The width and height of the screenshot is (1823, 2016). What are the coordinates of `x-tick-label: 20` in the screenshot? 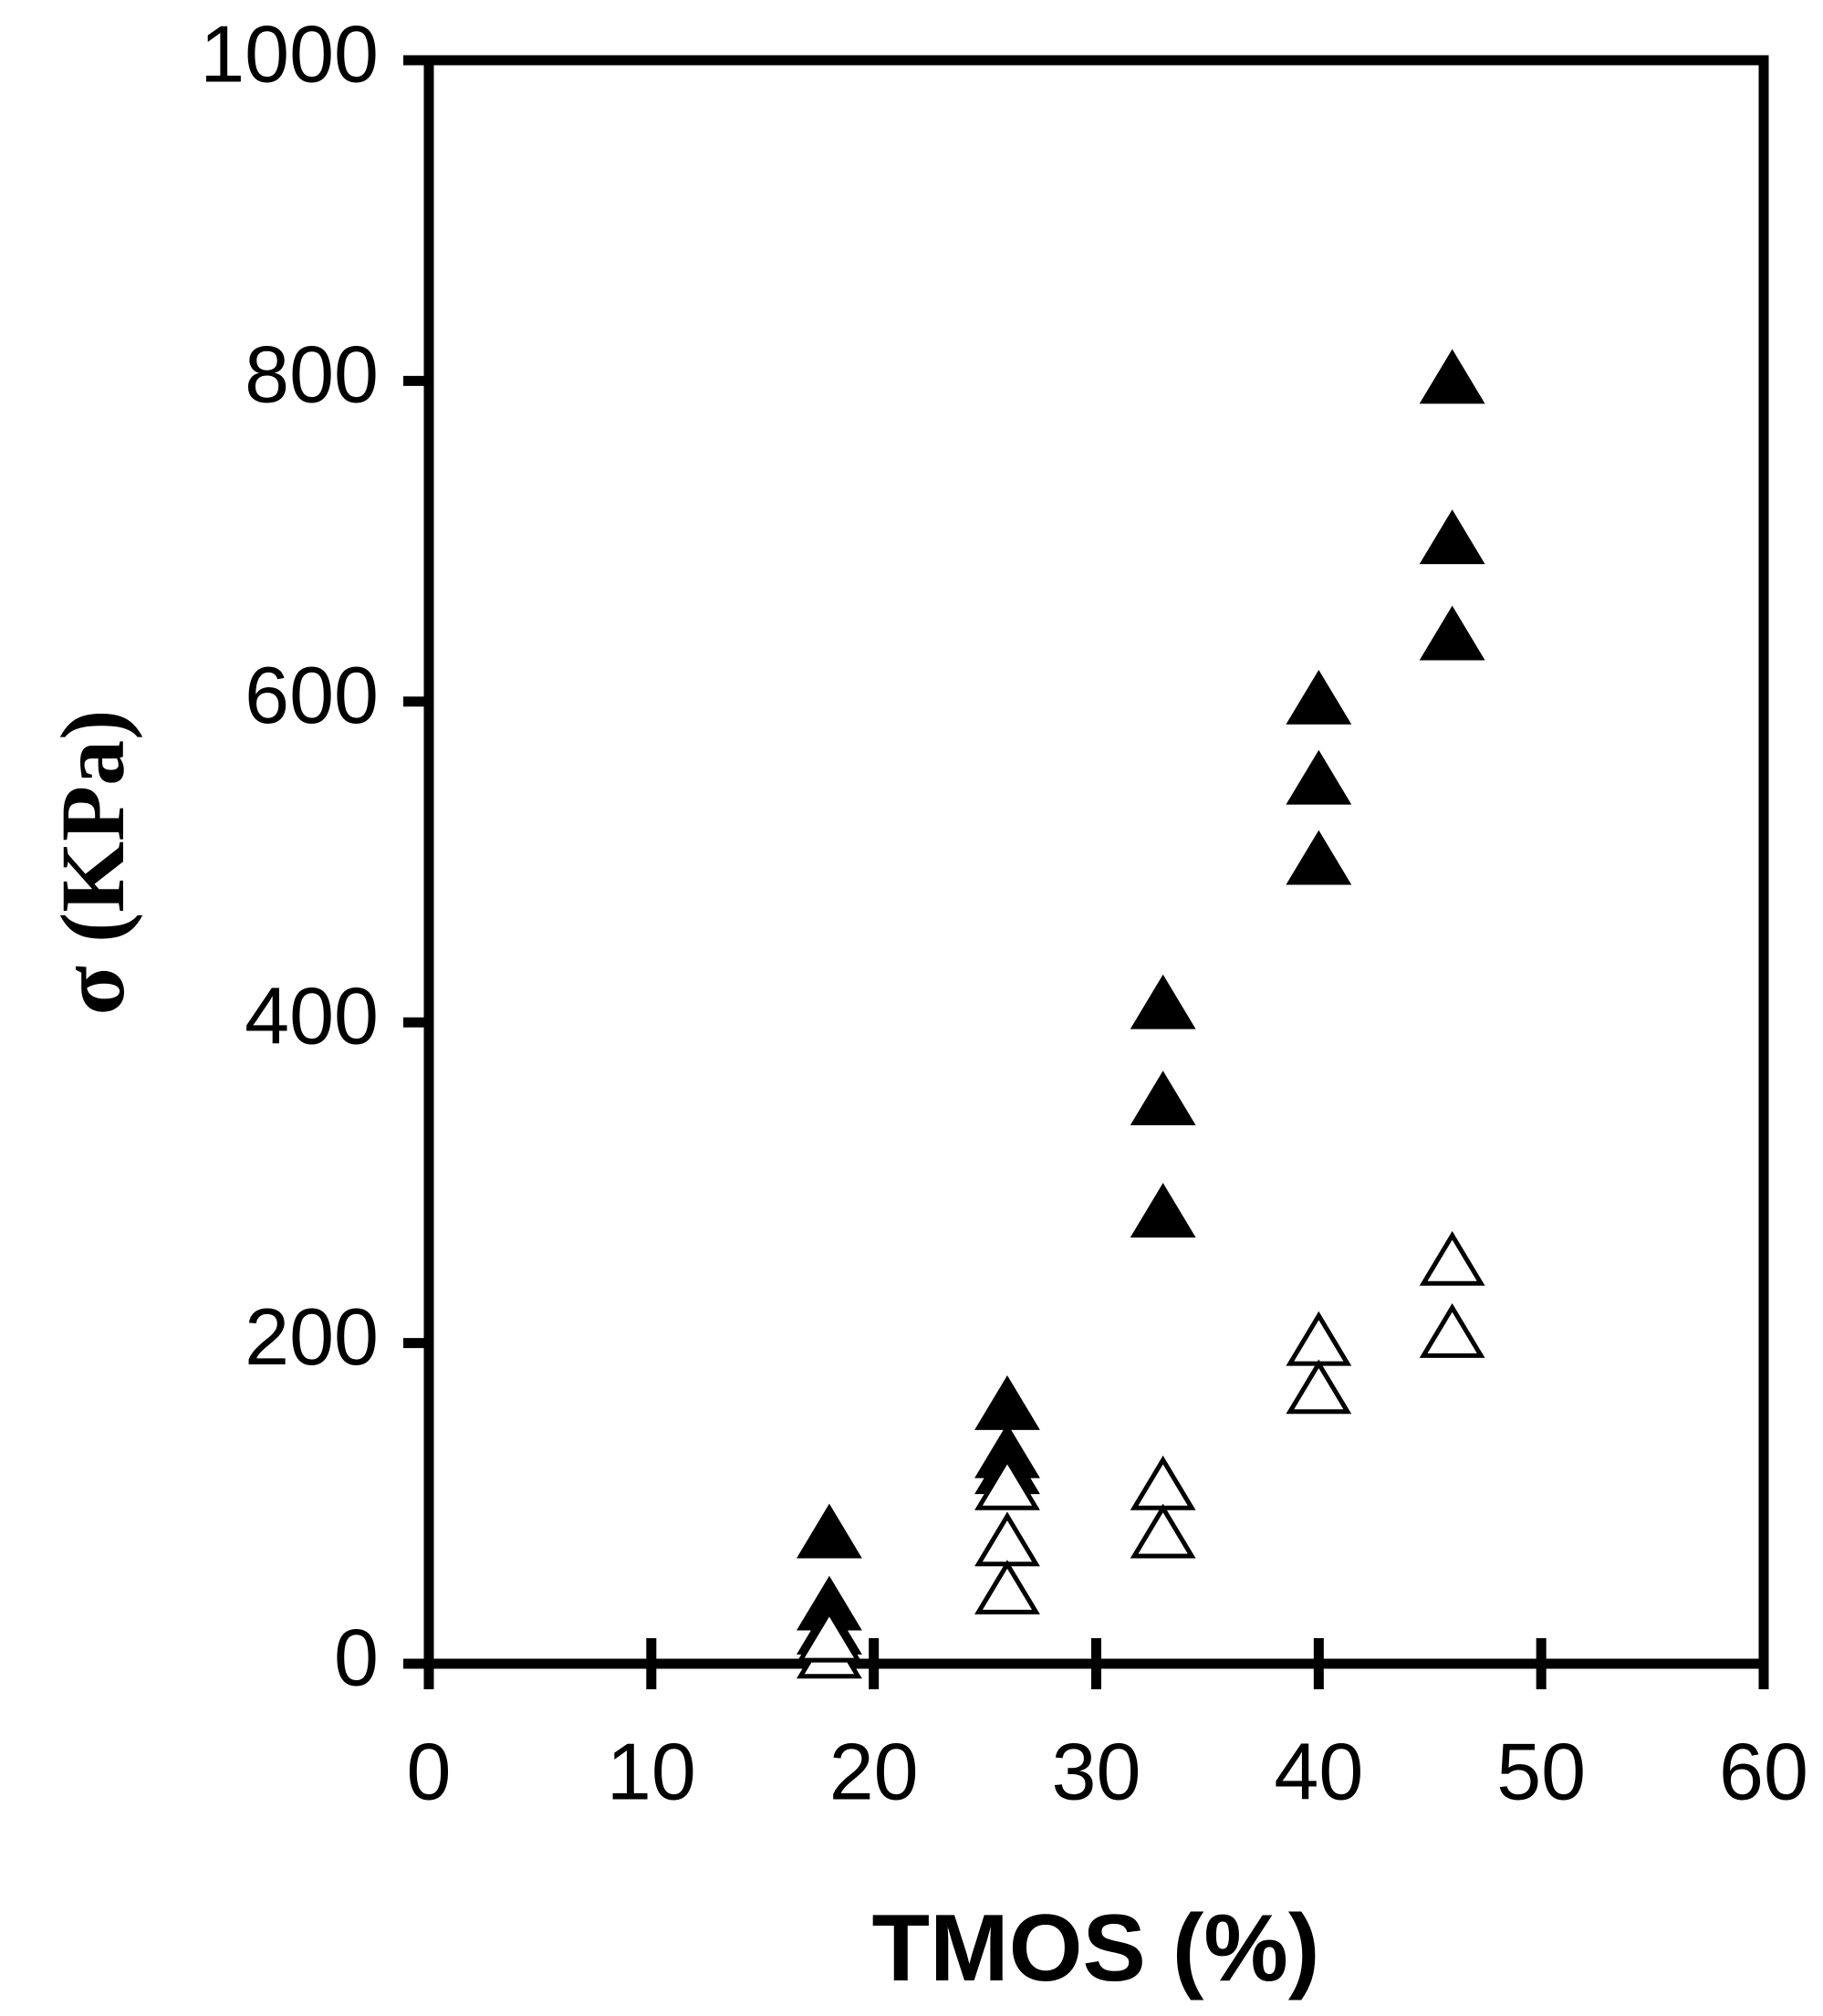 It's located at (874, 1771).